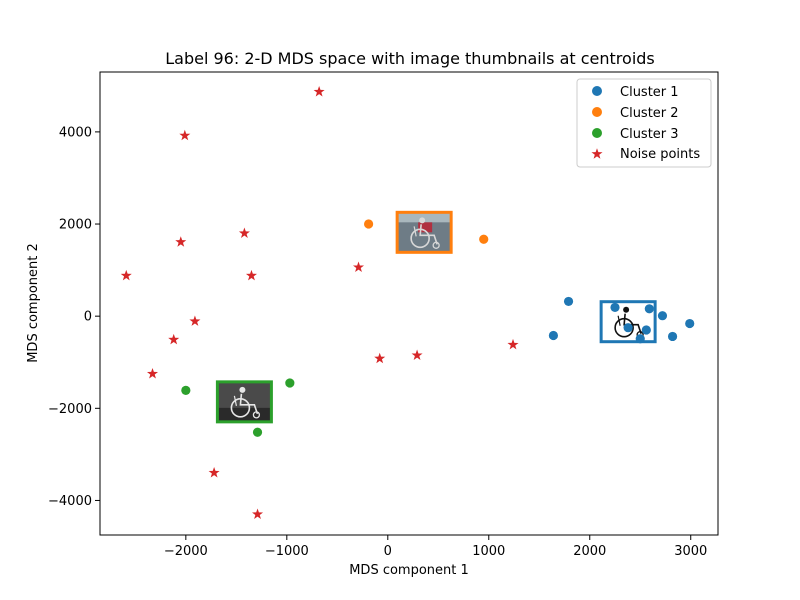 This screenshot has width=800, height=600. I want to click on y-axis: −4000 −2000 0 2000 4000, so click(74, 317).